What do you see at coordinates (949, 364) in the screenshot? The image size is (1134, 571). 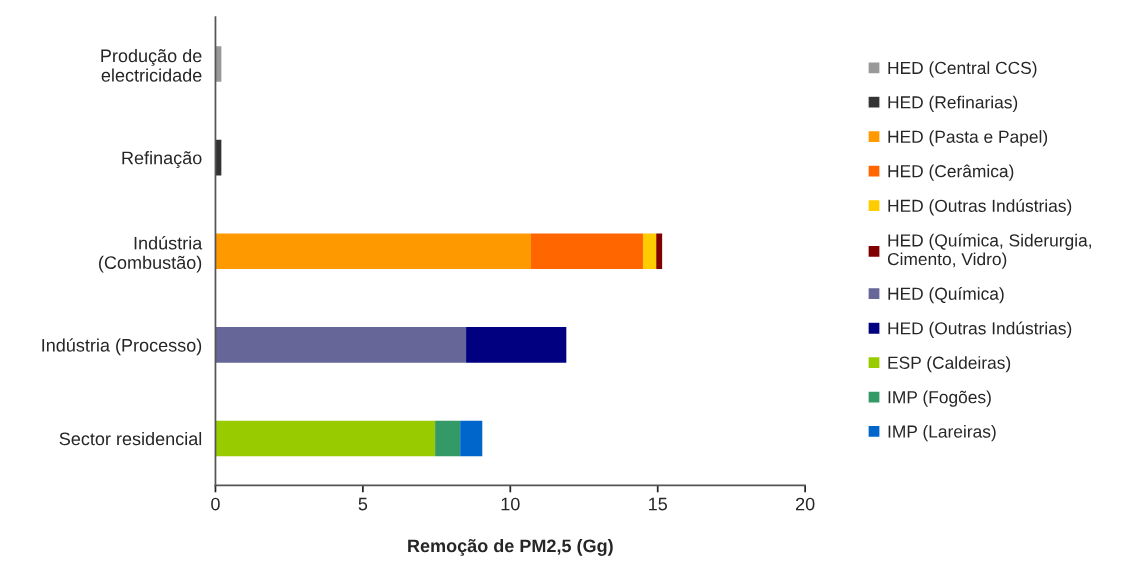 I see `legend-label: ESP (Caldeiras)` at bounding box center [949, 364].